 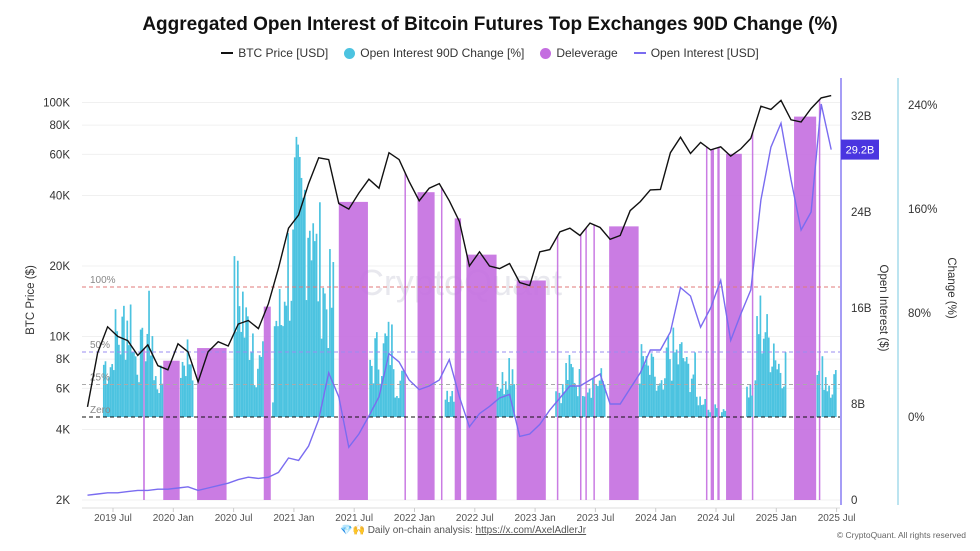 I want to click on y-left-tick-label: 80K, so click(x=60, y=126).